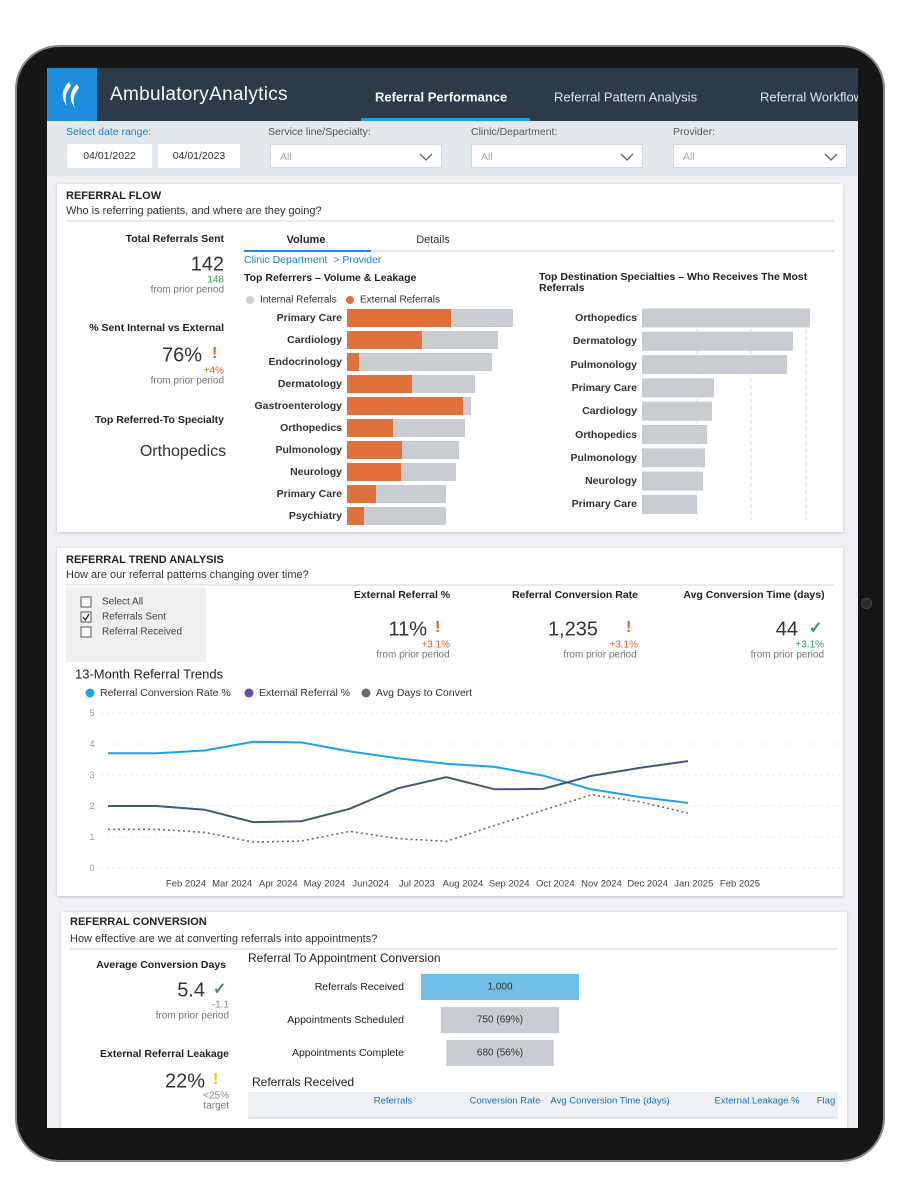 The image size is (900, 1200). I want to click on date-input: 04/01/2022, so click(109, 156).